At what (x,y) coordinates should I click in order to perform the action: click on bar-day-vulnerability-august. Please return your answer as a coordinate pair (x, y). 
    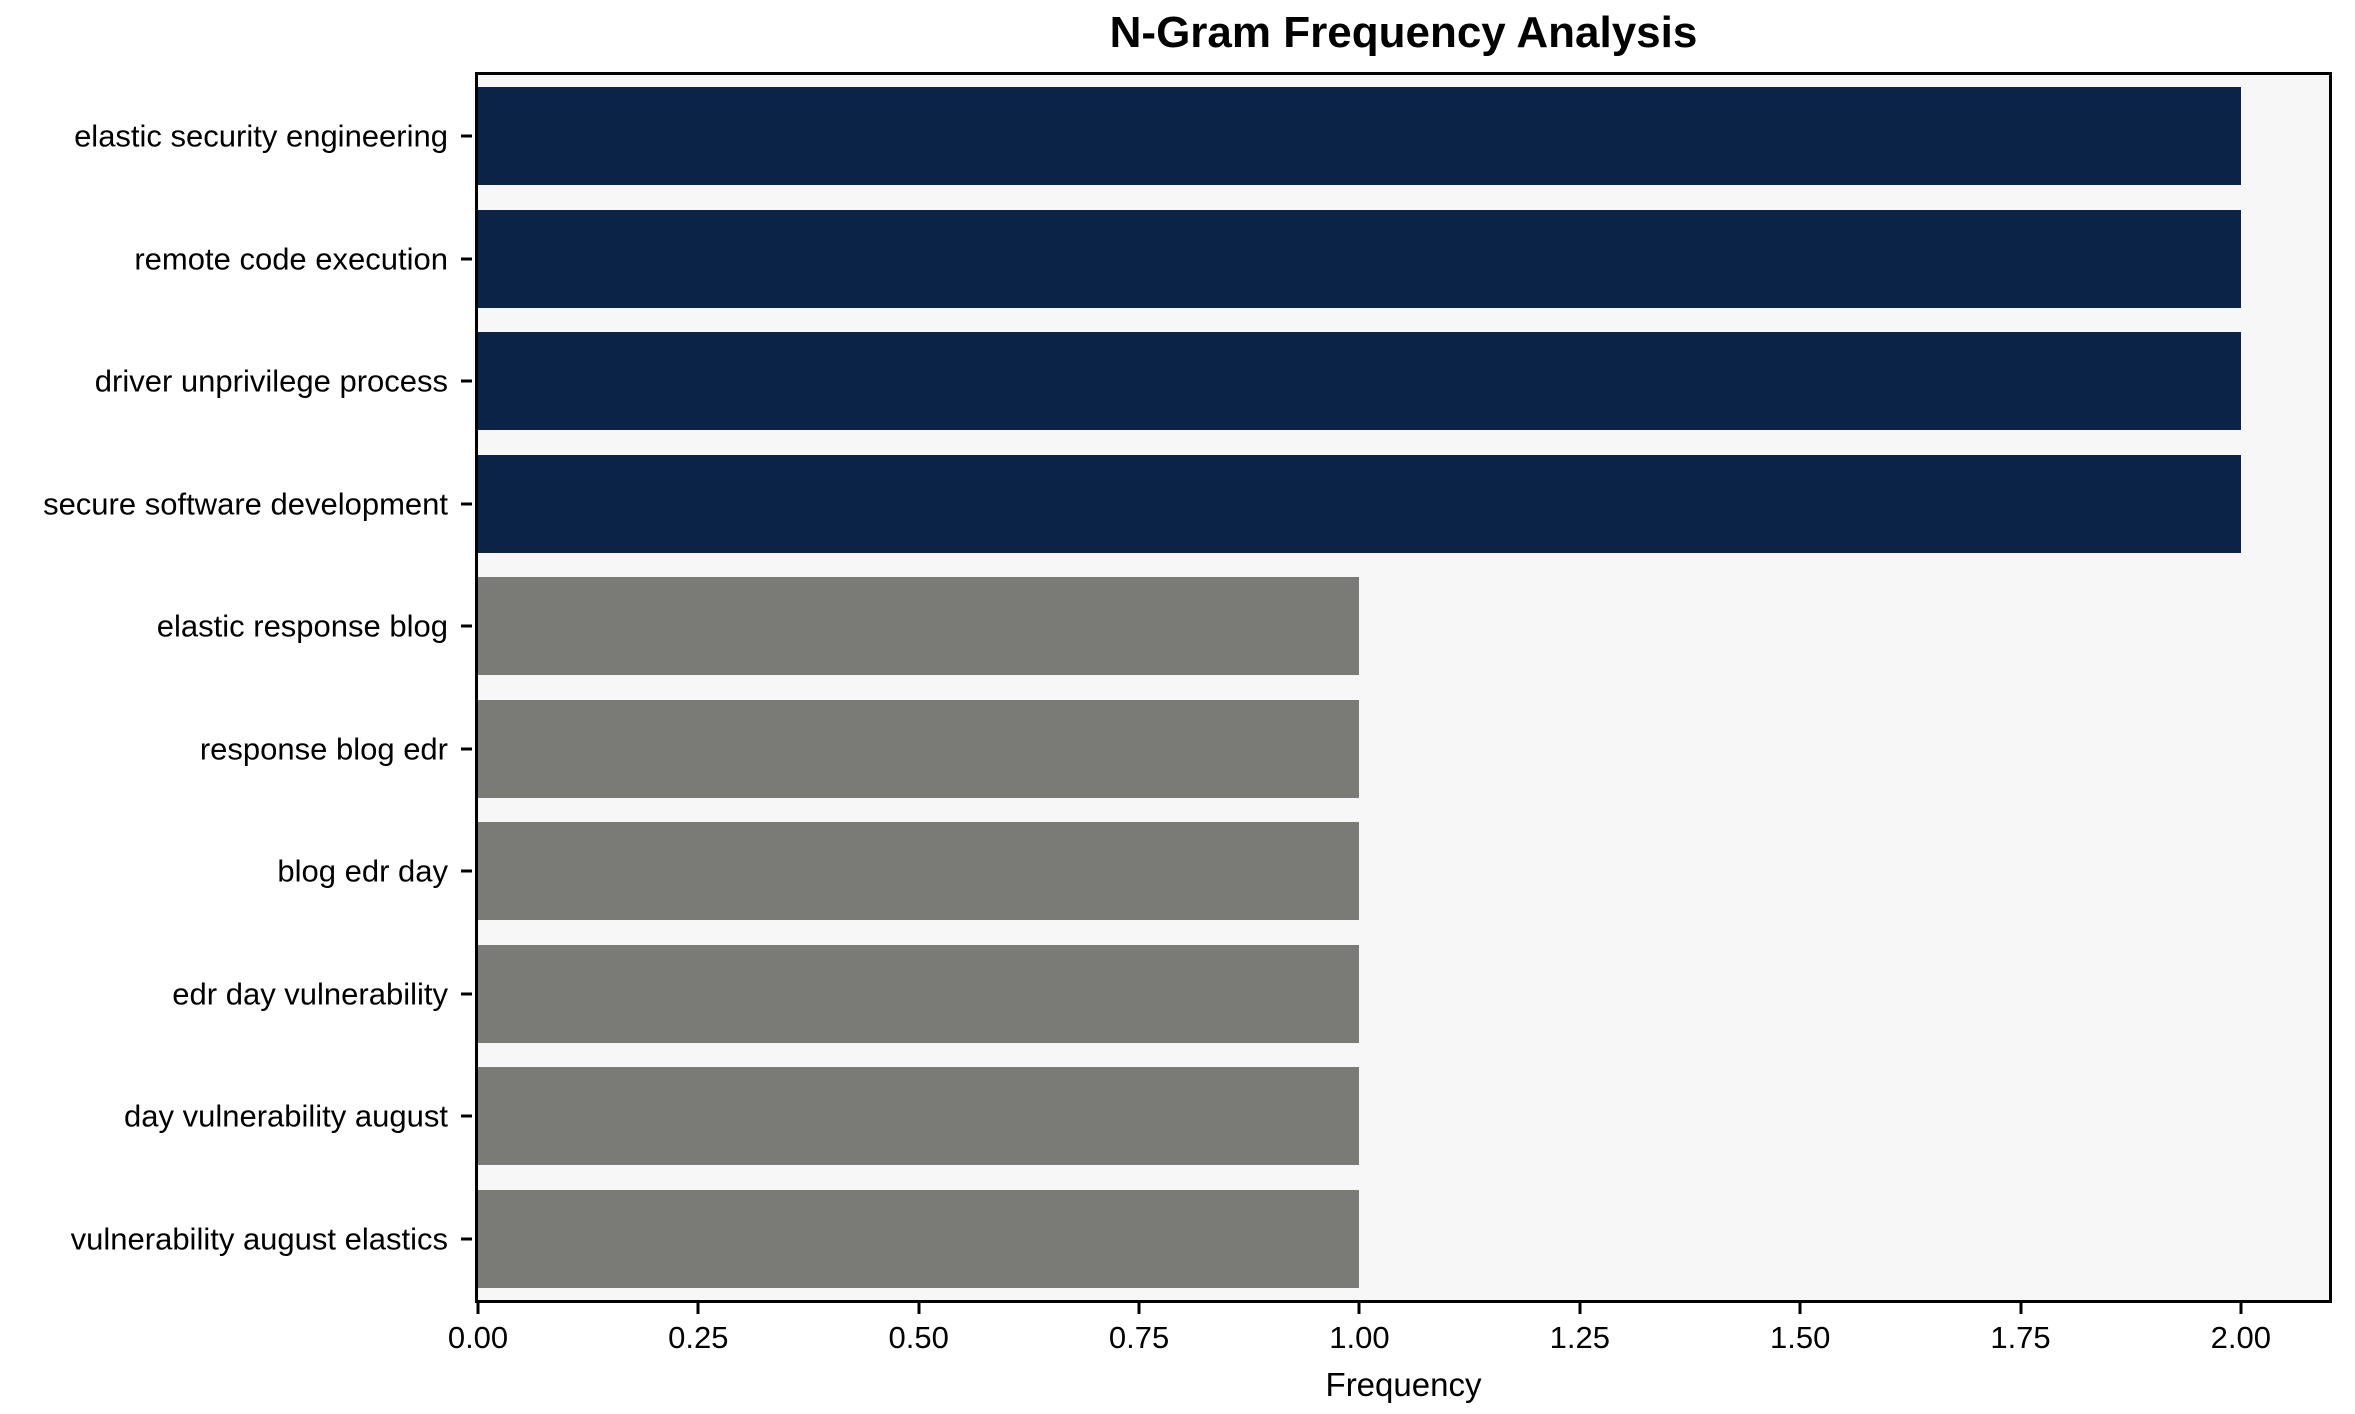
    Looking at the image, I should click on (919, 1116).